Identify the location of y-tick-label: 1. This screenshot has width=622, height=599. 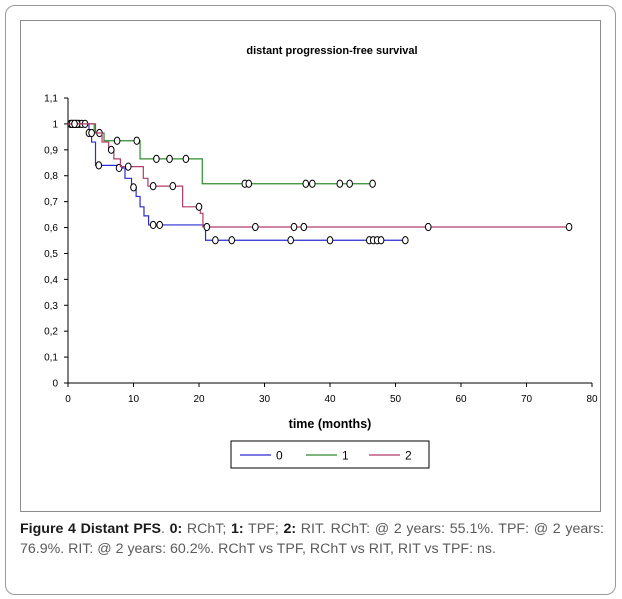
(55, 124).